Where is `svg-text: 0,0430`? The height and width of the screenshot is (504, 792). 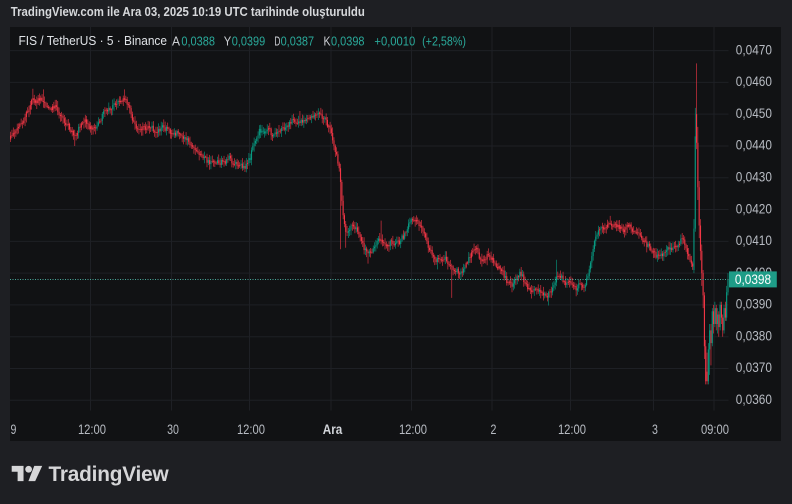
svg-text: 0,0430 is located at coordinates (754, 176).